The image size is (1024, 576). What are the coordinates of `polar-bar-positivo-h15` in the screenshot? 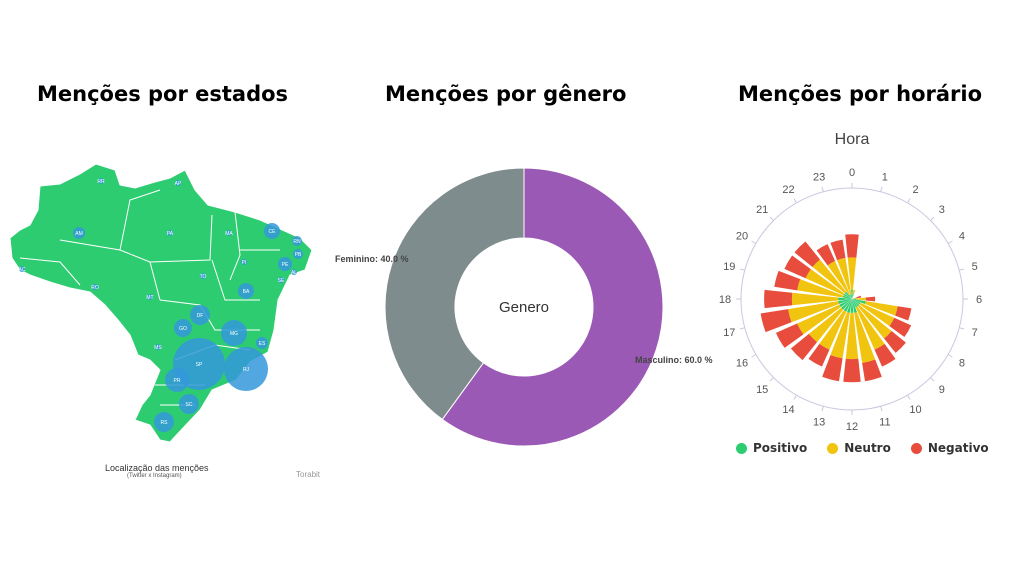 It's located at (846, 304).